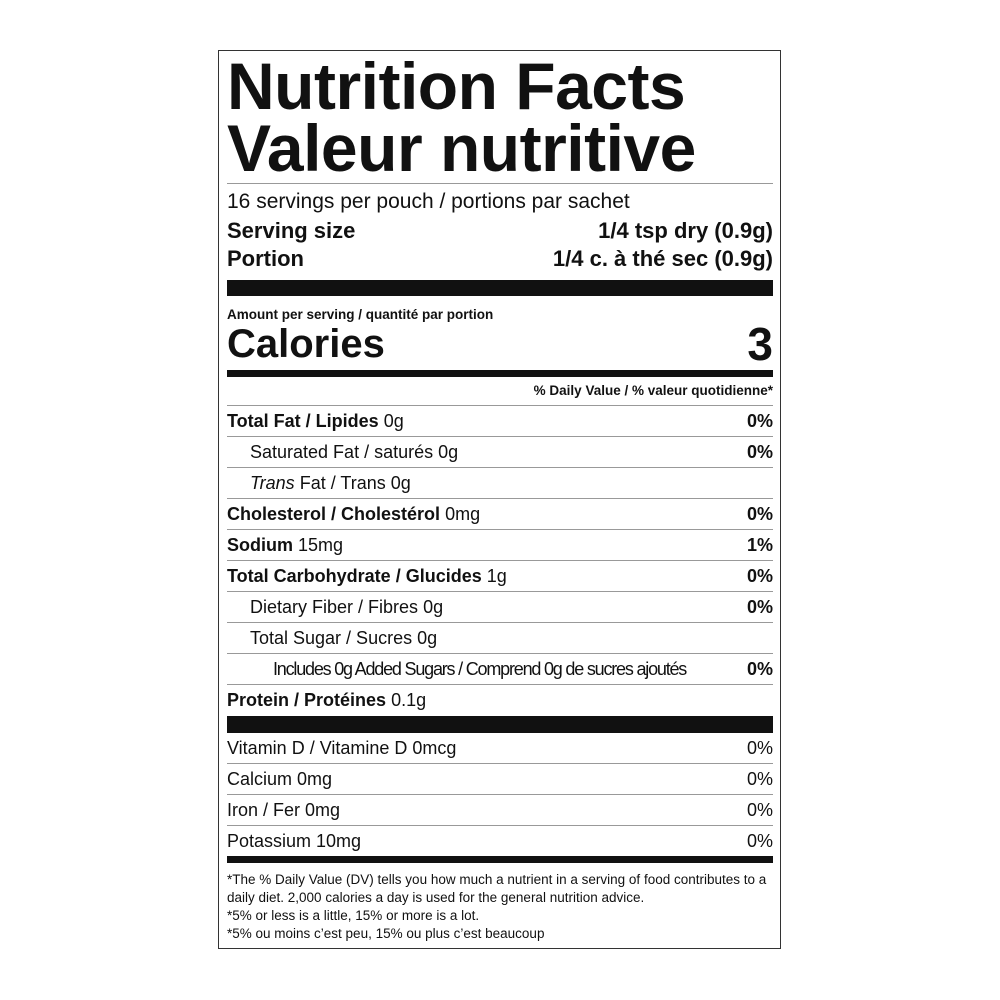 Image resolution: width=1000 pixels, height=1000 pixels. Describe the element at coordinates (260, 544) in the screenshot. I see `nutrient-name: Sodium` at that location.